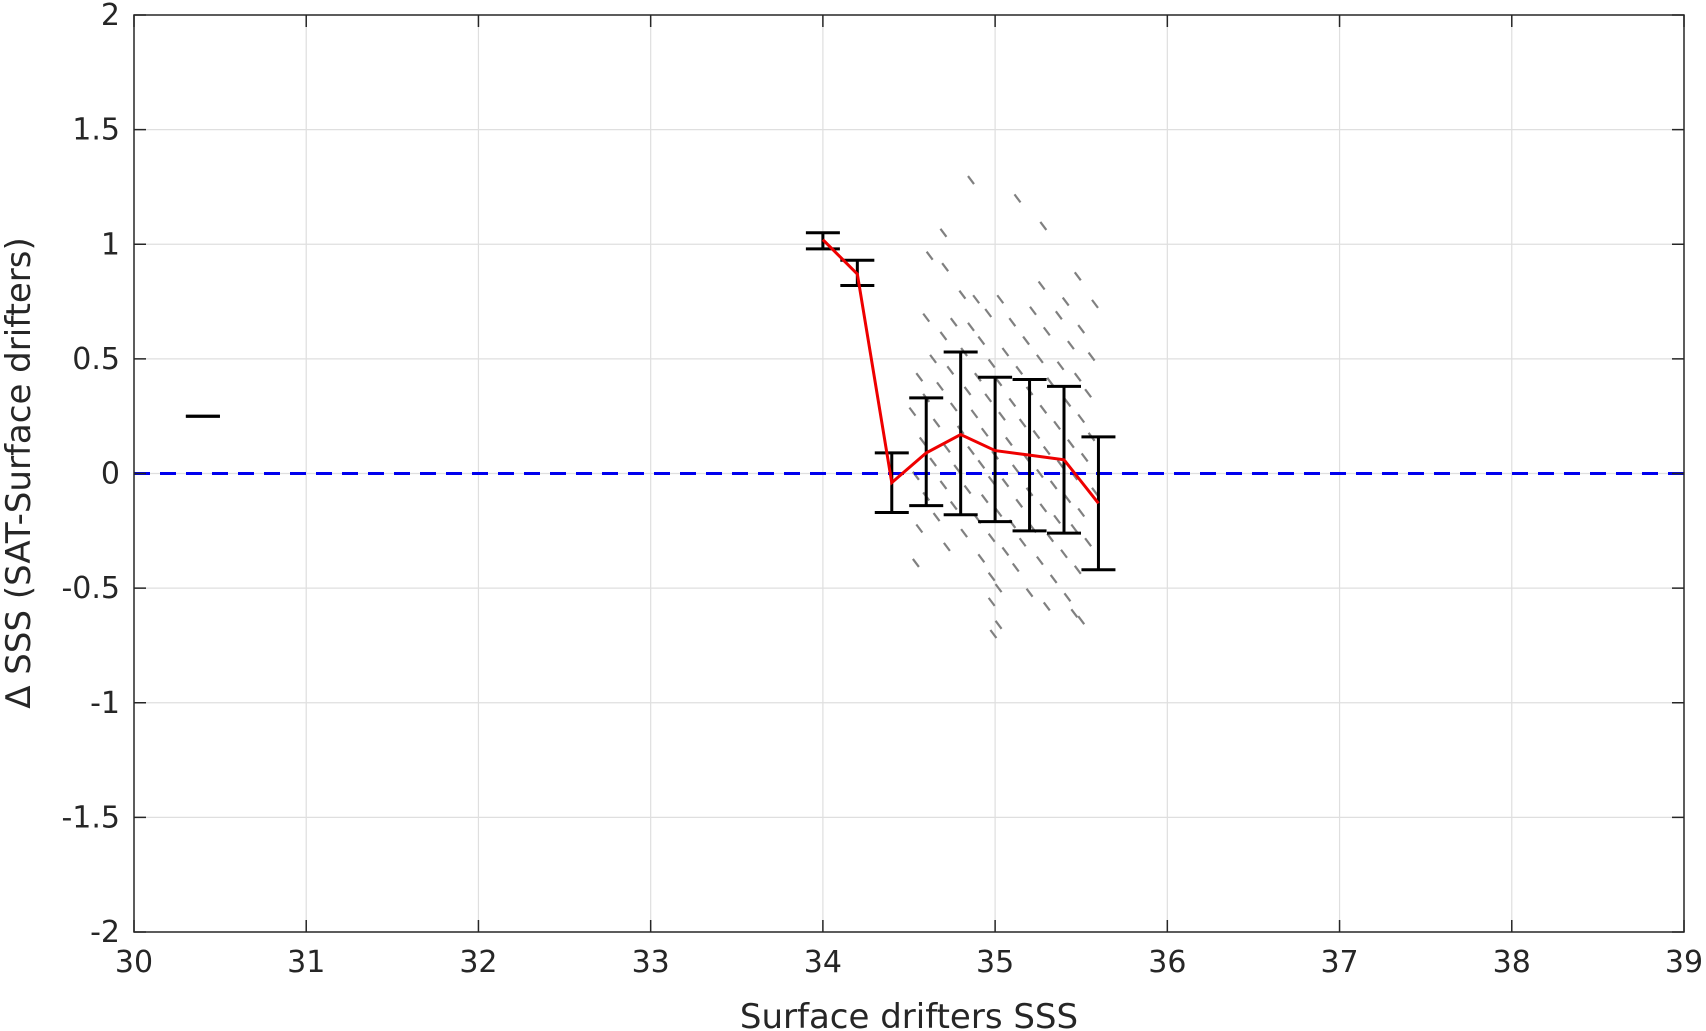 The width and height of the screenshot is (1706, 1031). What do you see at coordinates (1339, 962) in the screenshot?
I see `x-tick-label: 37` at bounding box center [1339, 962].